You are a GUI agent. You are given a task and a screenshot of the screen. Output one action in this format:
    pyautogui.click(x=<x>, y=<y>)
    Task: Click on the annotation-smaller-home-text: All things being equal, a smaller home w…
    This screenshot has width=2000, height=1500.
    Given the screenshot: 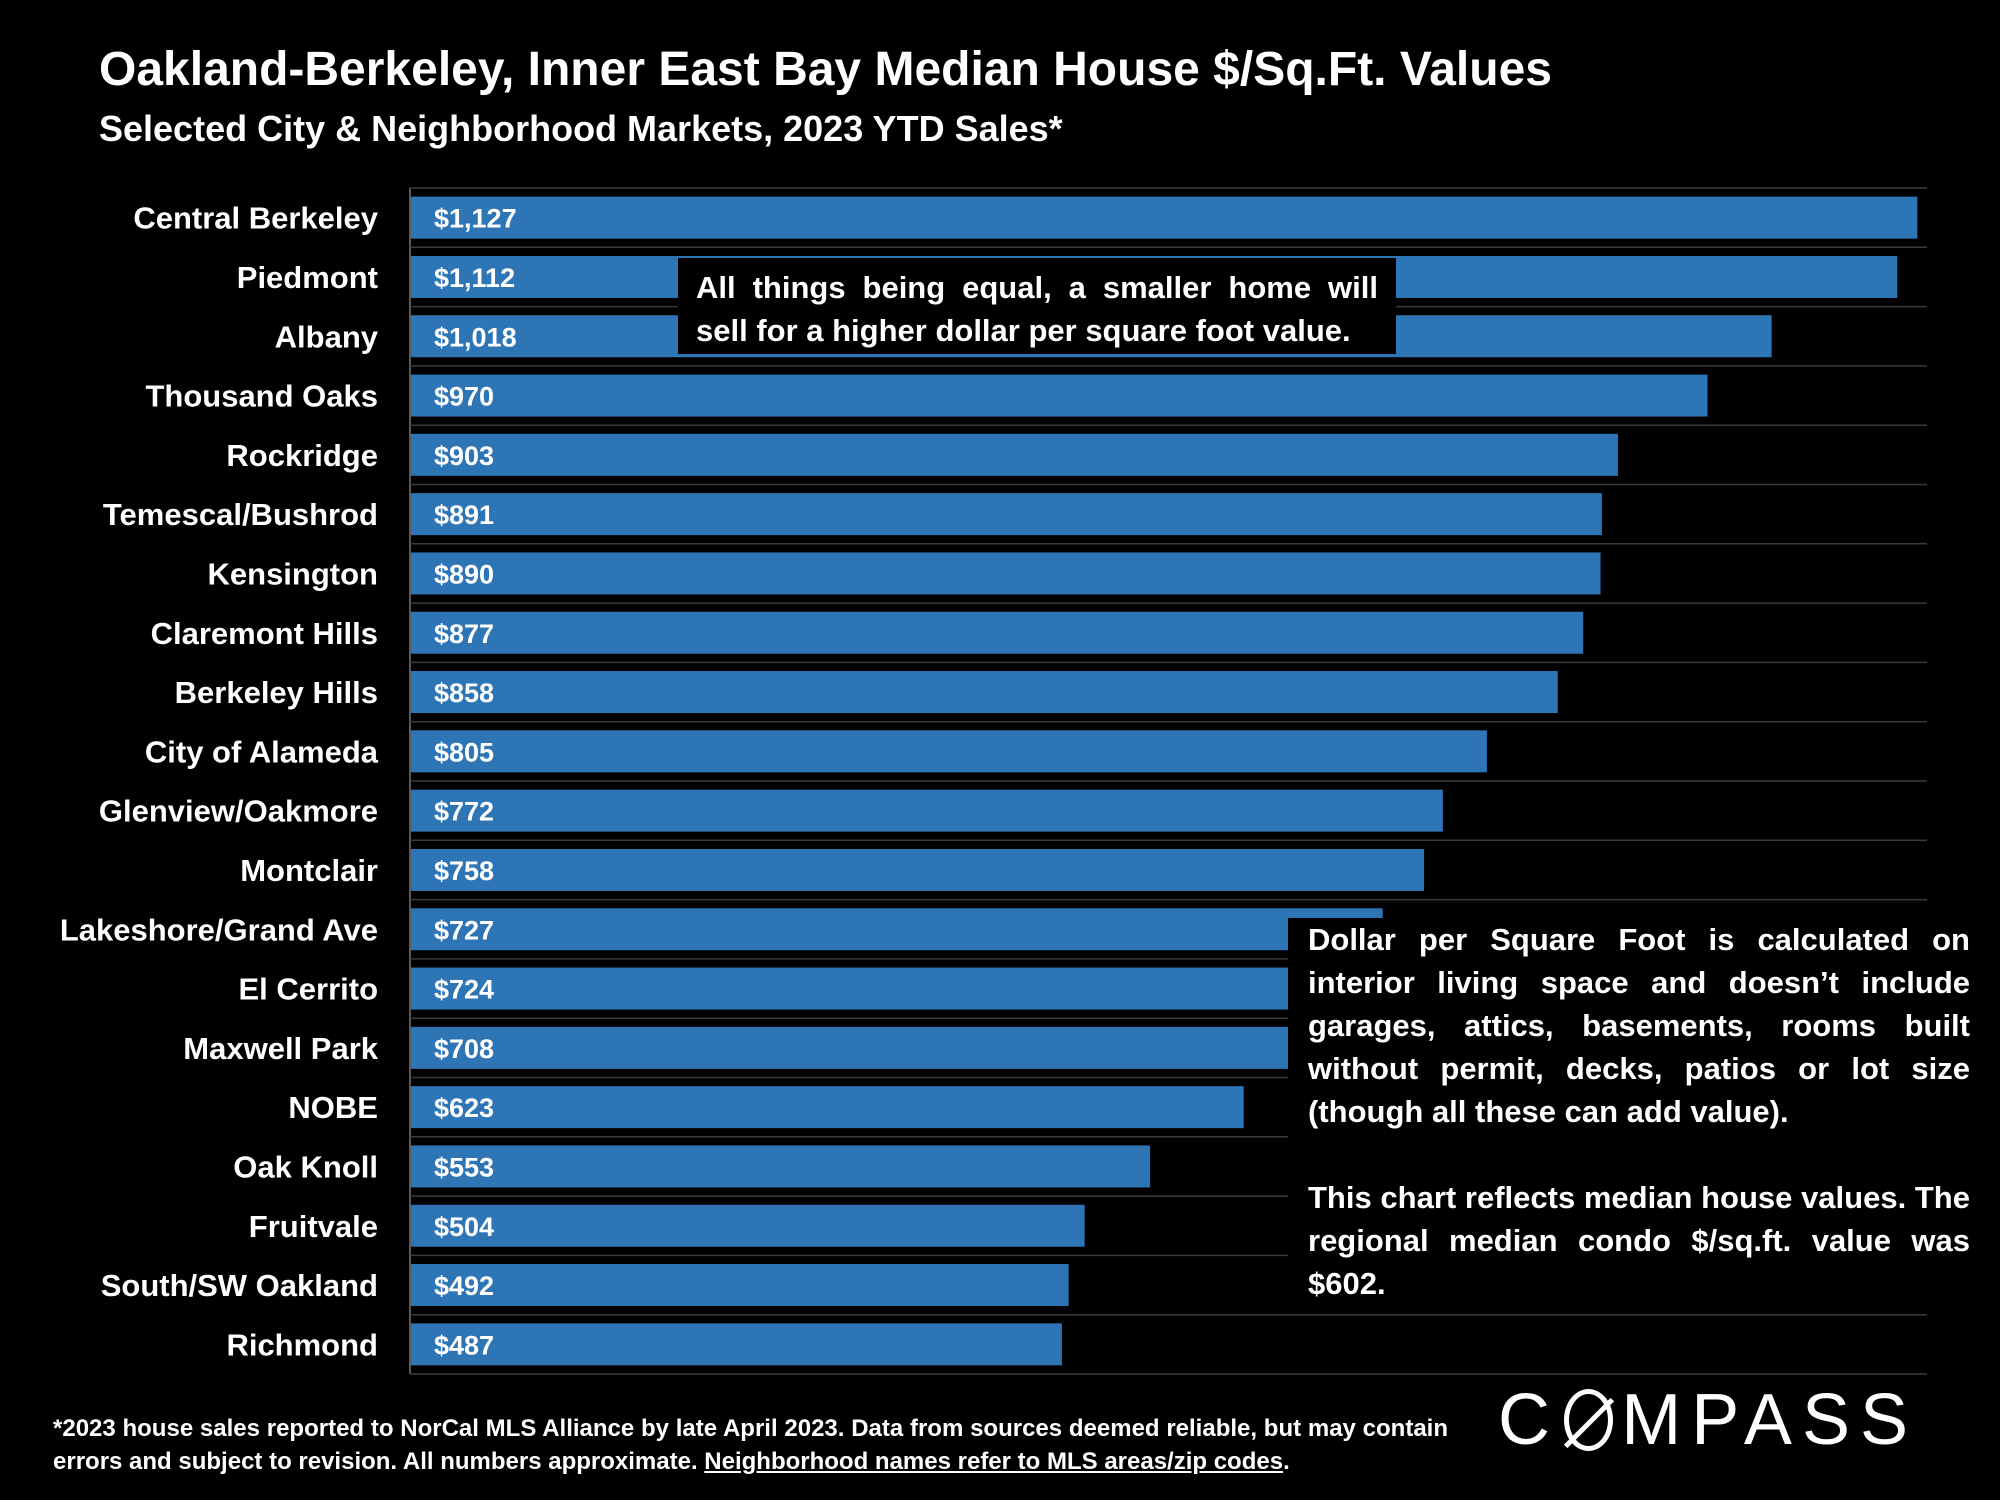 What is the action you would take?
    pyautogui.click(x=1037, y=309)
    